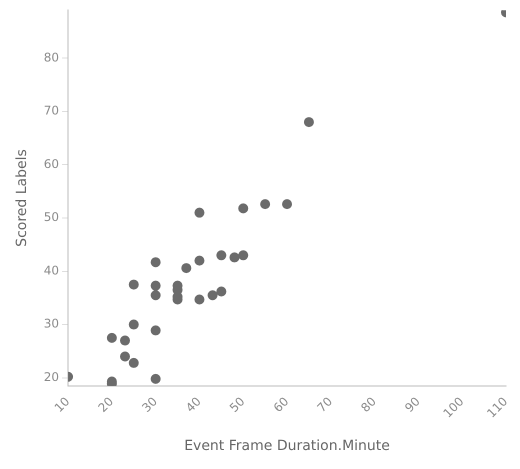 The image size is (520, 469). Describe the element at coordinates (52, 217) in the screenshot. I see `y-tick-label: 50` at that location.